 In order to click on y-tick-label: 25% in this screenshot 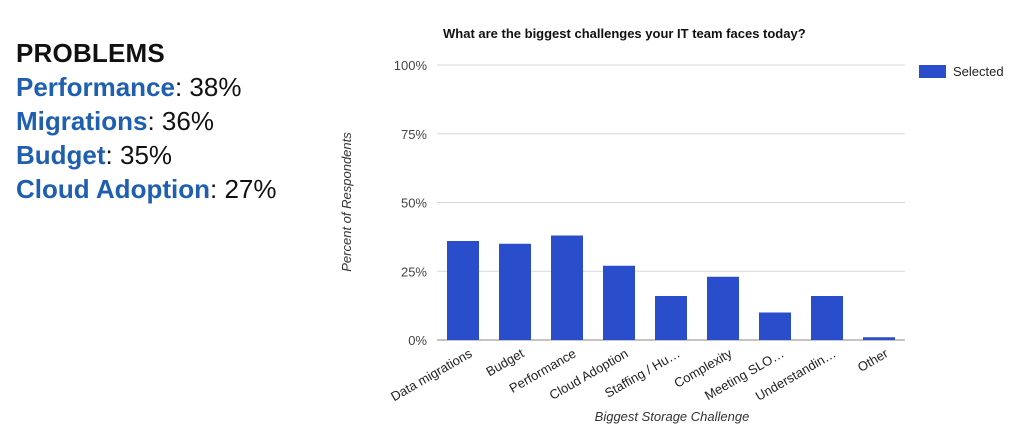, I will do `click(414, 271)`.